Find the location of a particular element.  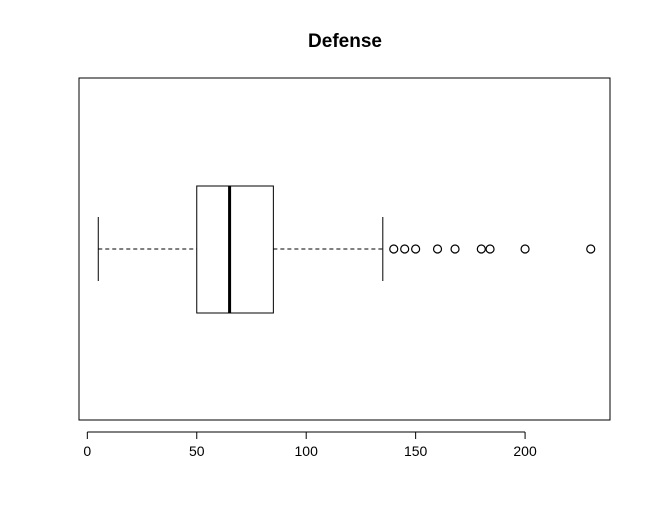

x-tick-label: 50 is located at coordinates (197, 451).